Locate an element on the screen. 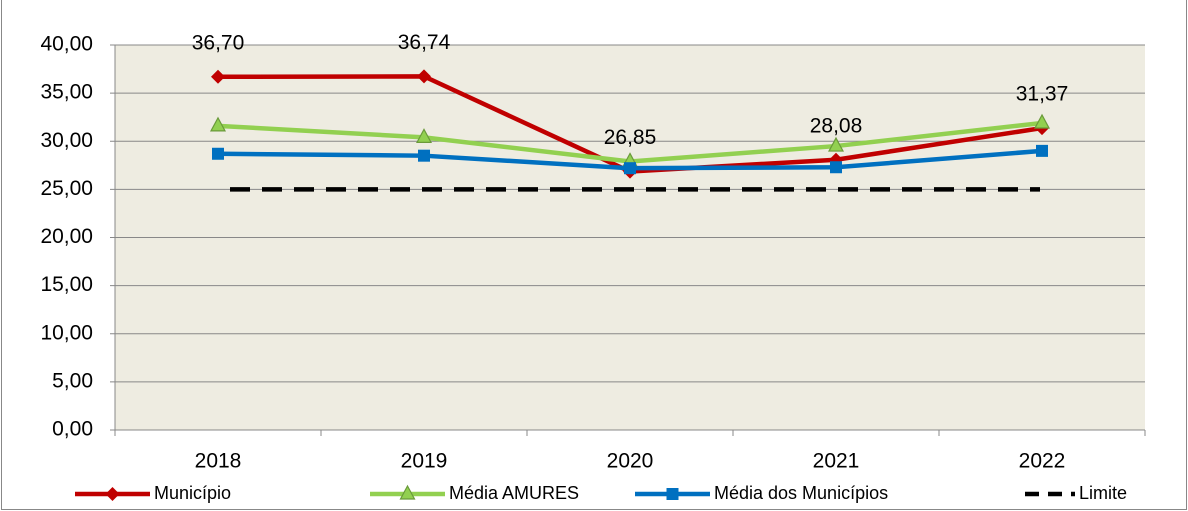 This screenshot has width=1188, height=511. y-tick-label: 30,00 is located at coordinates (66, 140).